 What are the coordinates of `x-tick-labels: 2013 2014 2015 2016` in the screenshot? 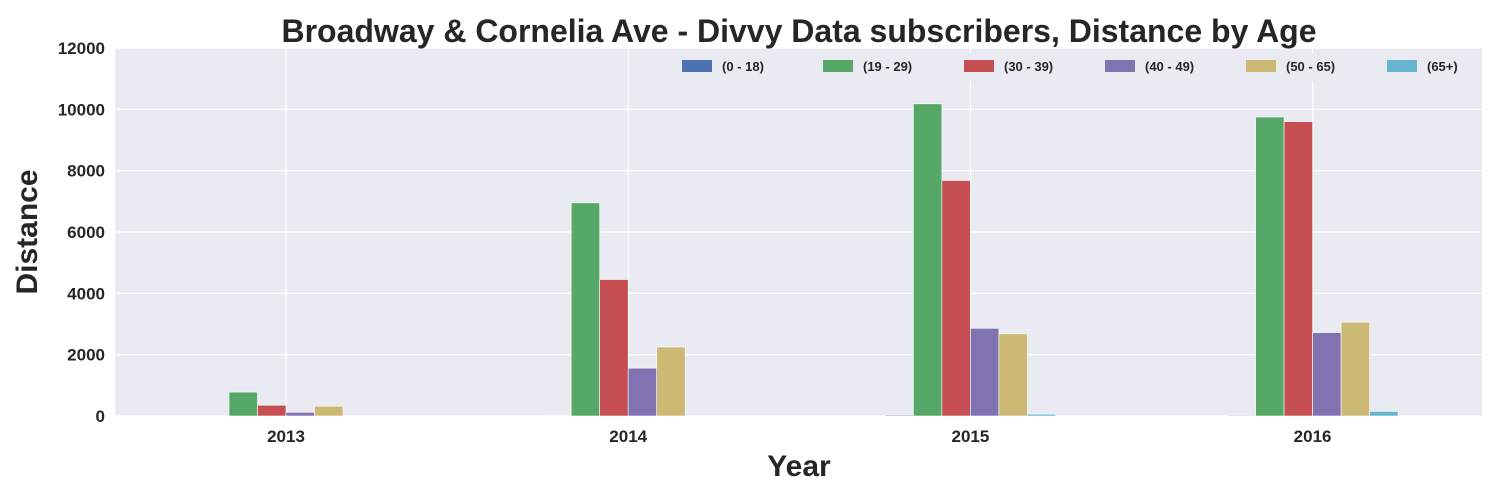 It's located at (799, 436).